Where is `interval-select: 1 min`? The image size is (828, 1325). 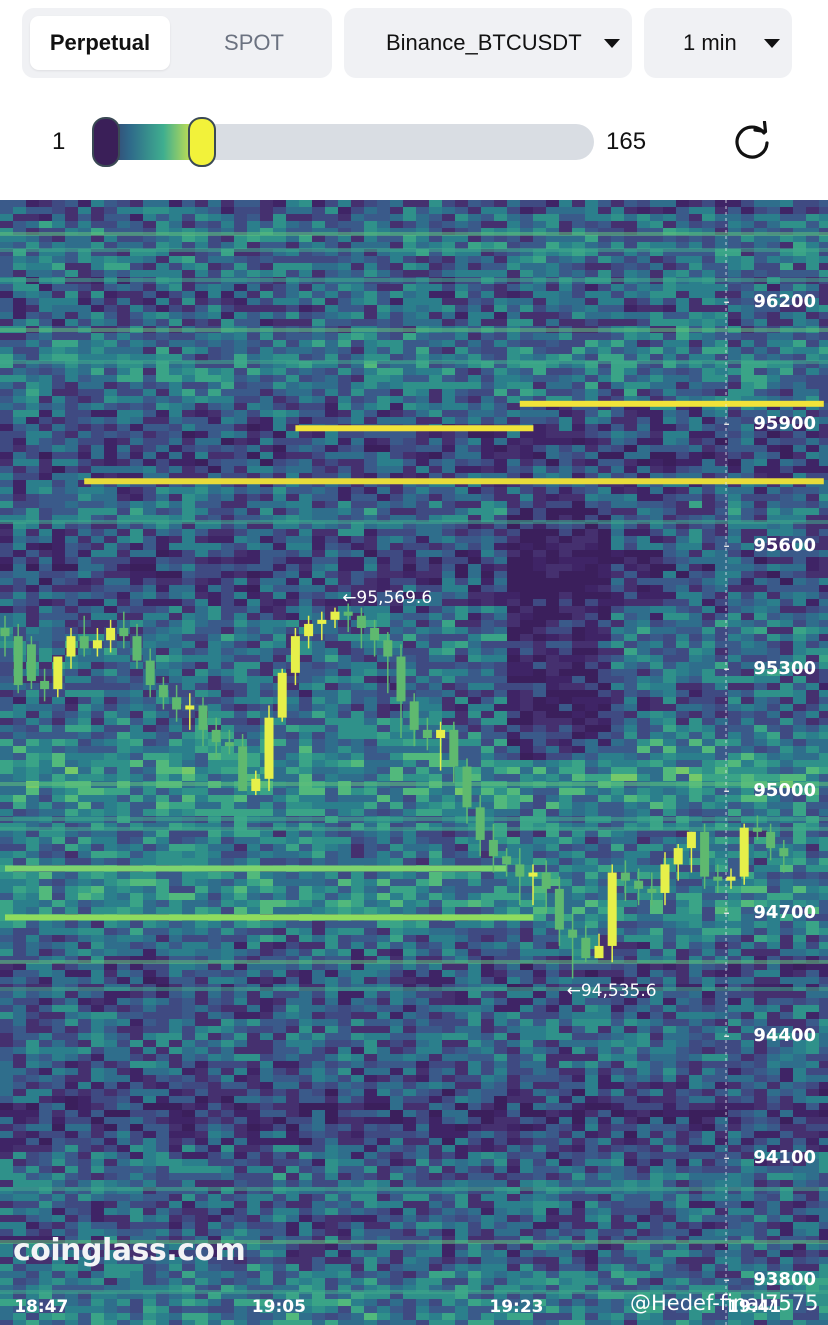
interval-select: 1 min is located at coordinates (718, 43).